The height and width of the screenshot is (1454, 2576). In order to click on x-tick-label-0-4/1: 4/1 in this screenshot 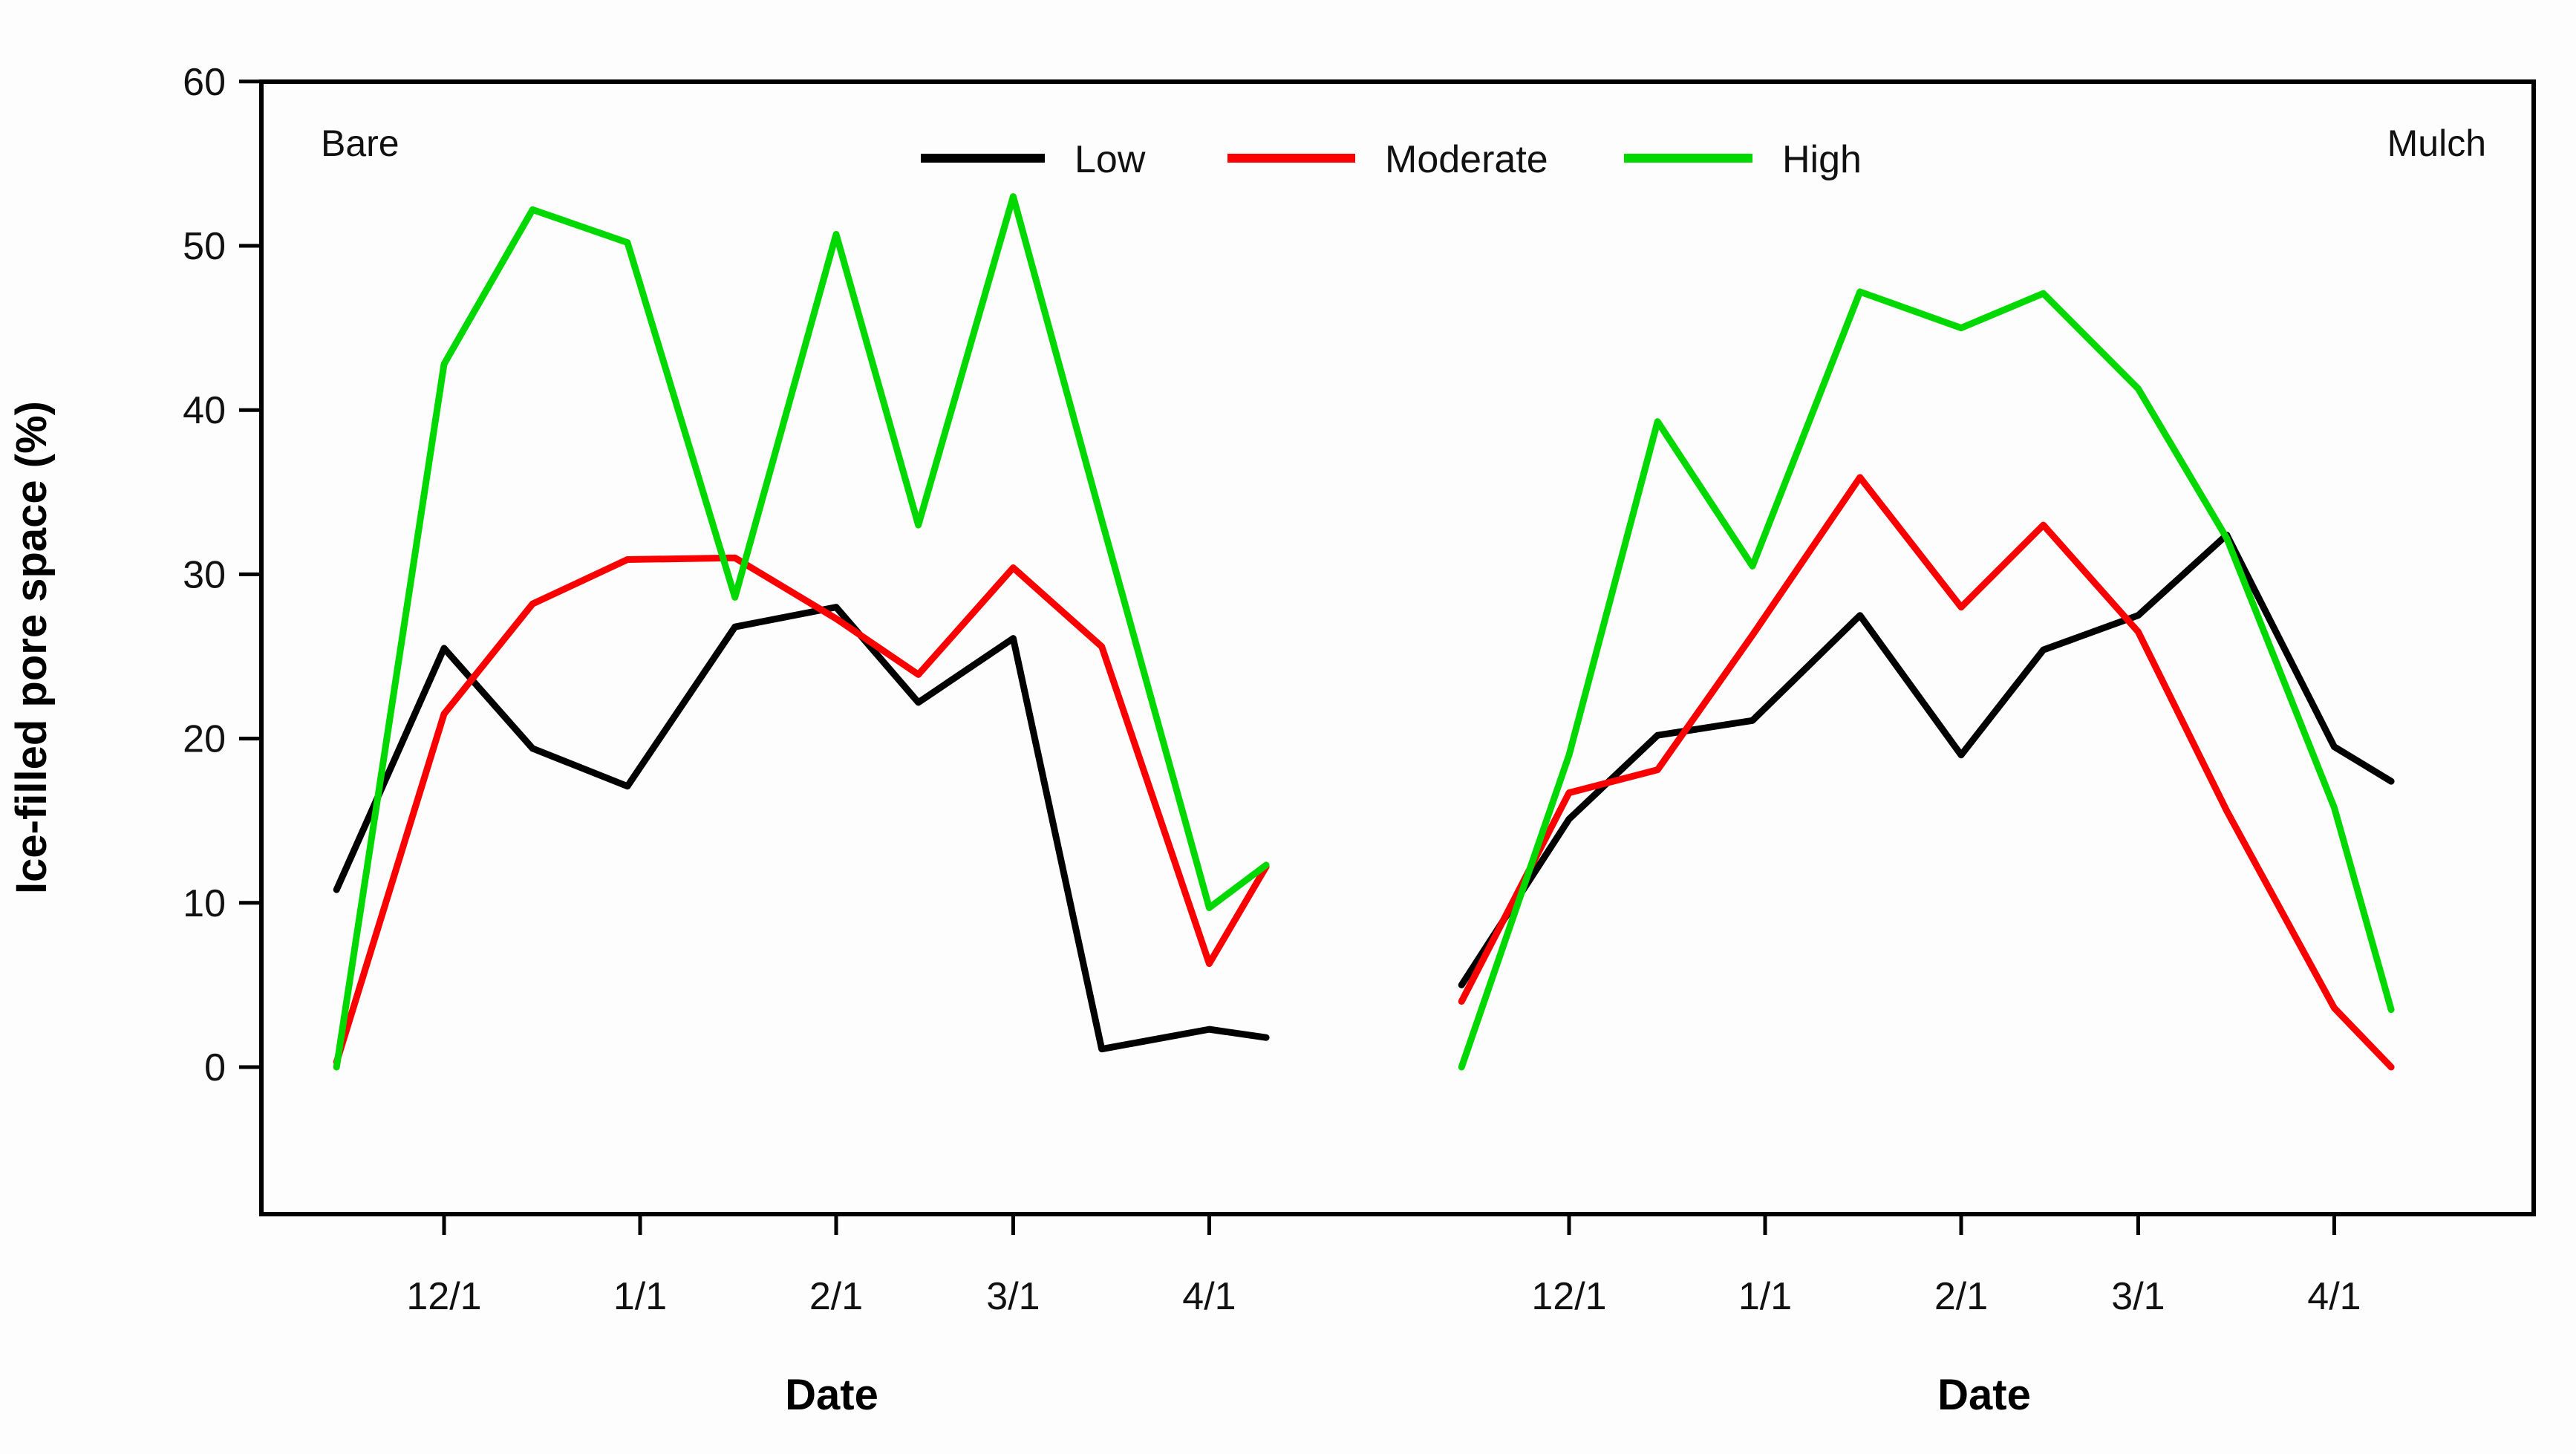, I will do `click(1209, 1296)`.